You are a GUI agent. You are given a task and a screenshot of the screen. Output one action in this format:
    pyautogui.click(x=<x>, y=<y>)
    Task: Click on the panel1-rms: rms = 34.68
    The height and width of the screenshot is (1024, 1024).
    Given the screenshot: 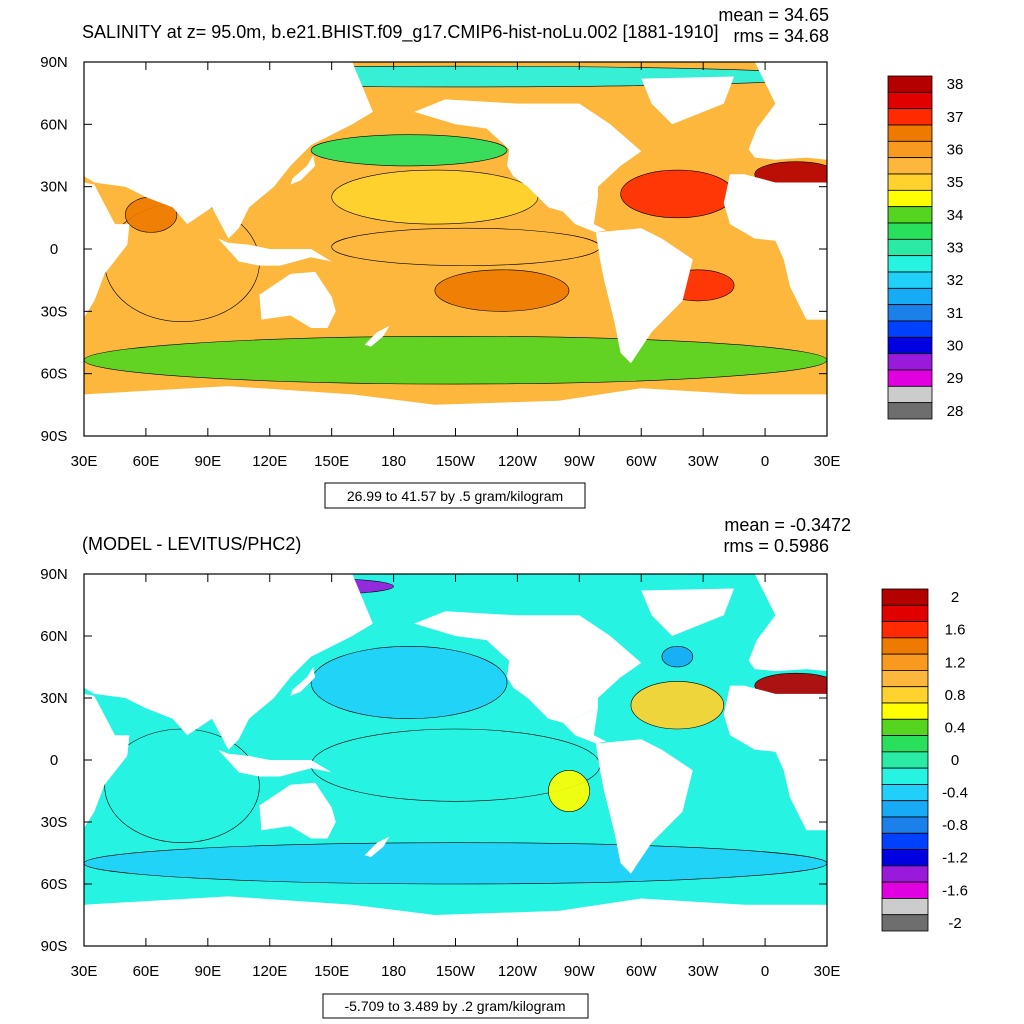 What is the action you would take?
    pyautogui.click(x=781, y=36)
    